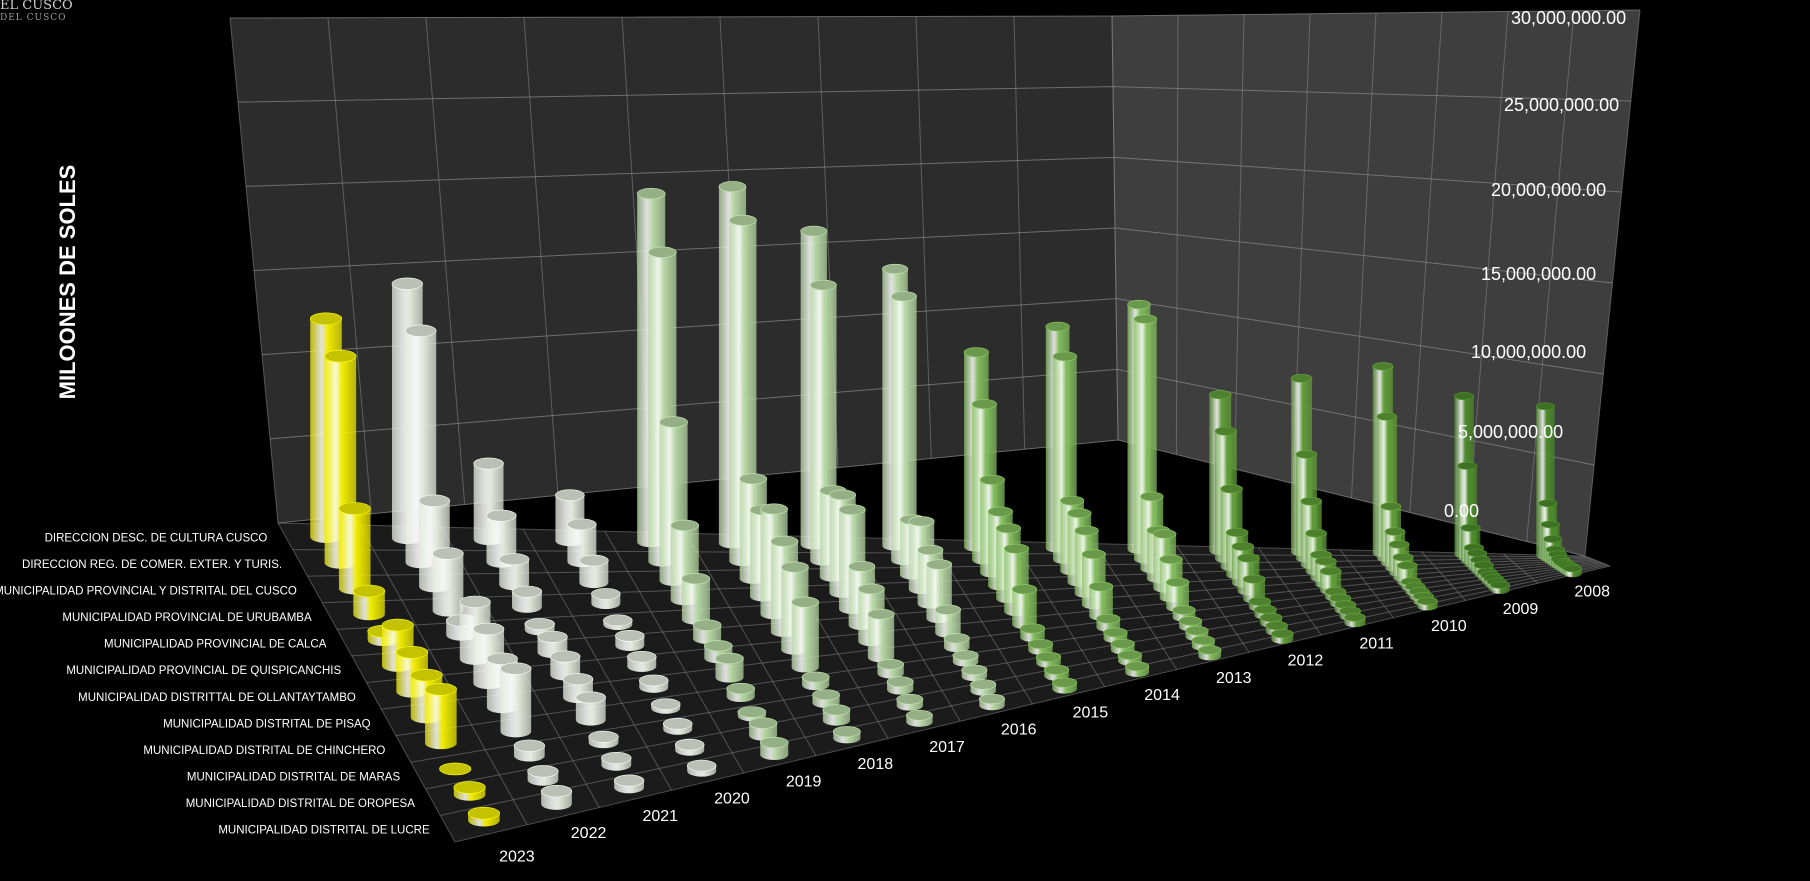 This screenshot has height=881, width=1810. Describe the element at coordinates (1162, 695) in the screenshot. I see `x-tick-label: 2014` at that location.